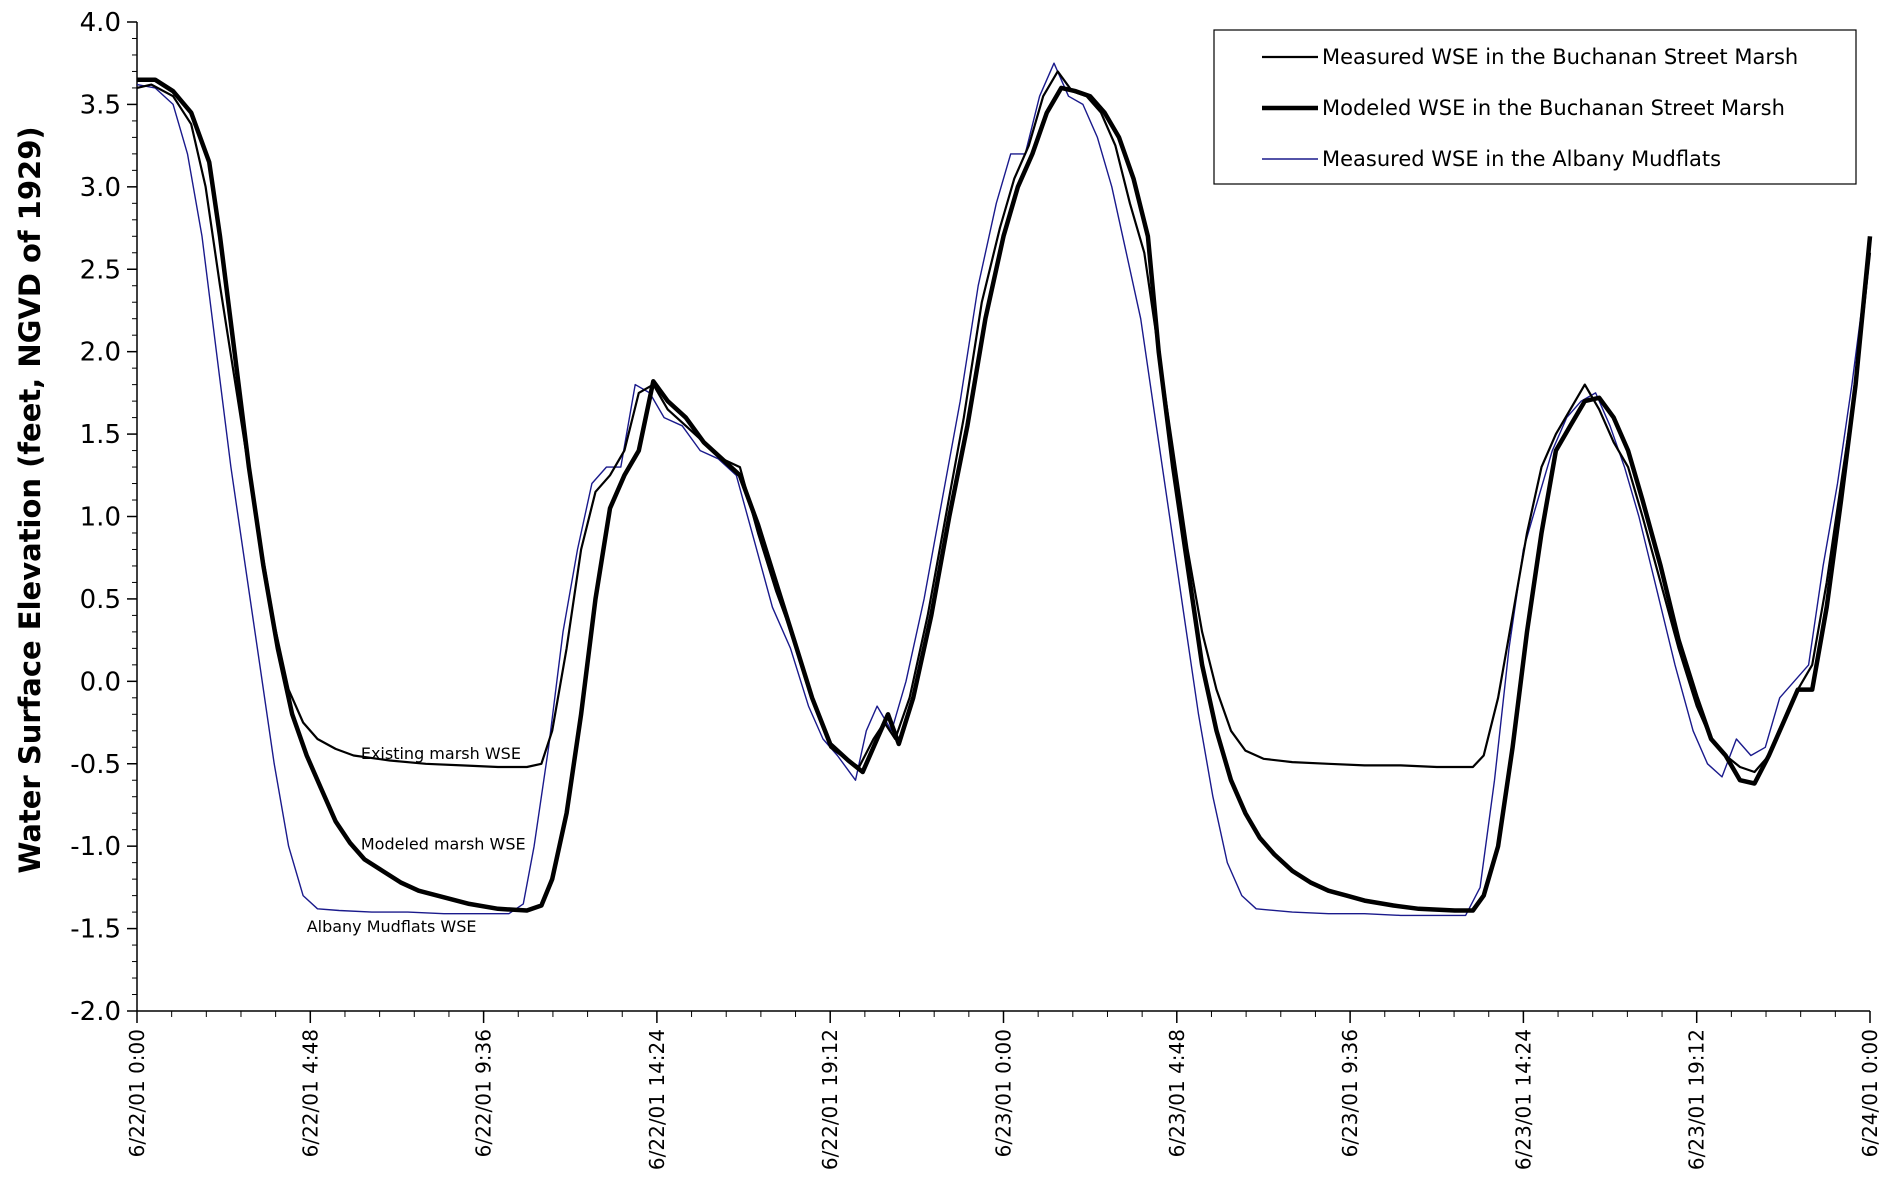 The image size is (1890, 1191). I want to click on x-tick-label: 6/23/01 19:12, so click(1697, 1099).